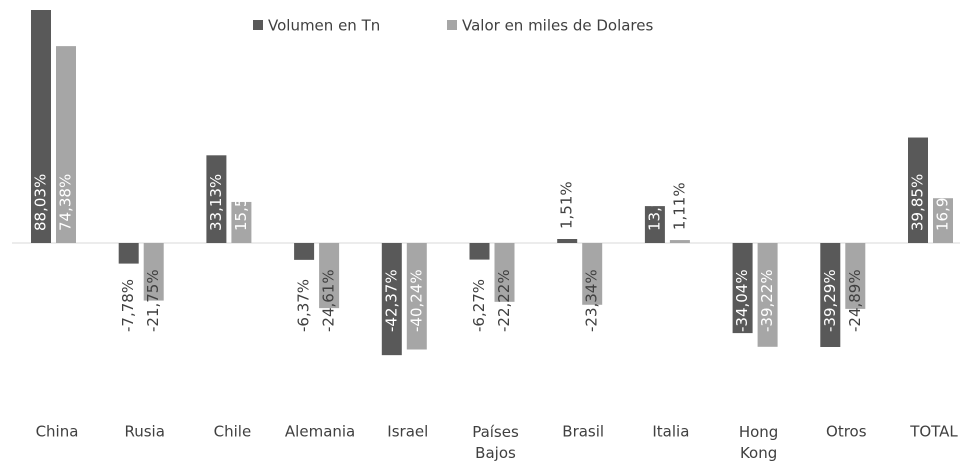 This screenshot has height=464, width=966. Describe the element at coordinates (583, 432) in the screenshot. I see `x-tick-label: Brasil` at that location.